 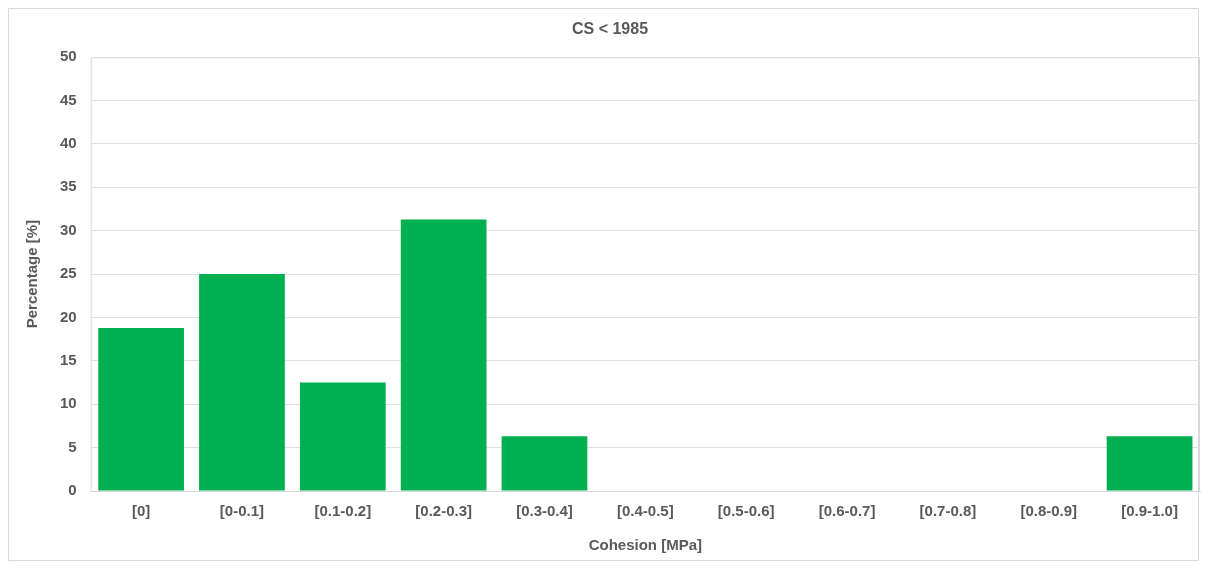 What do you see at coordinates (68, 56) in the screenshot?
I see `y-tick-label: 50` at bounding box center [68, 56].